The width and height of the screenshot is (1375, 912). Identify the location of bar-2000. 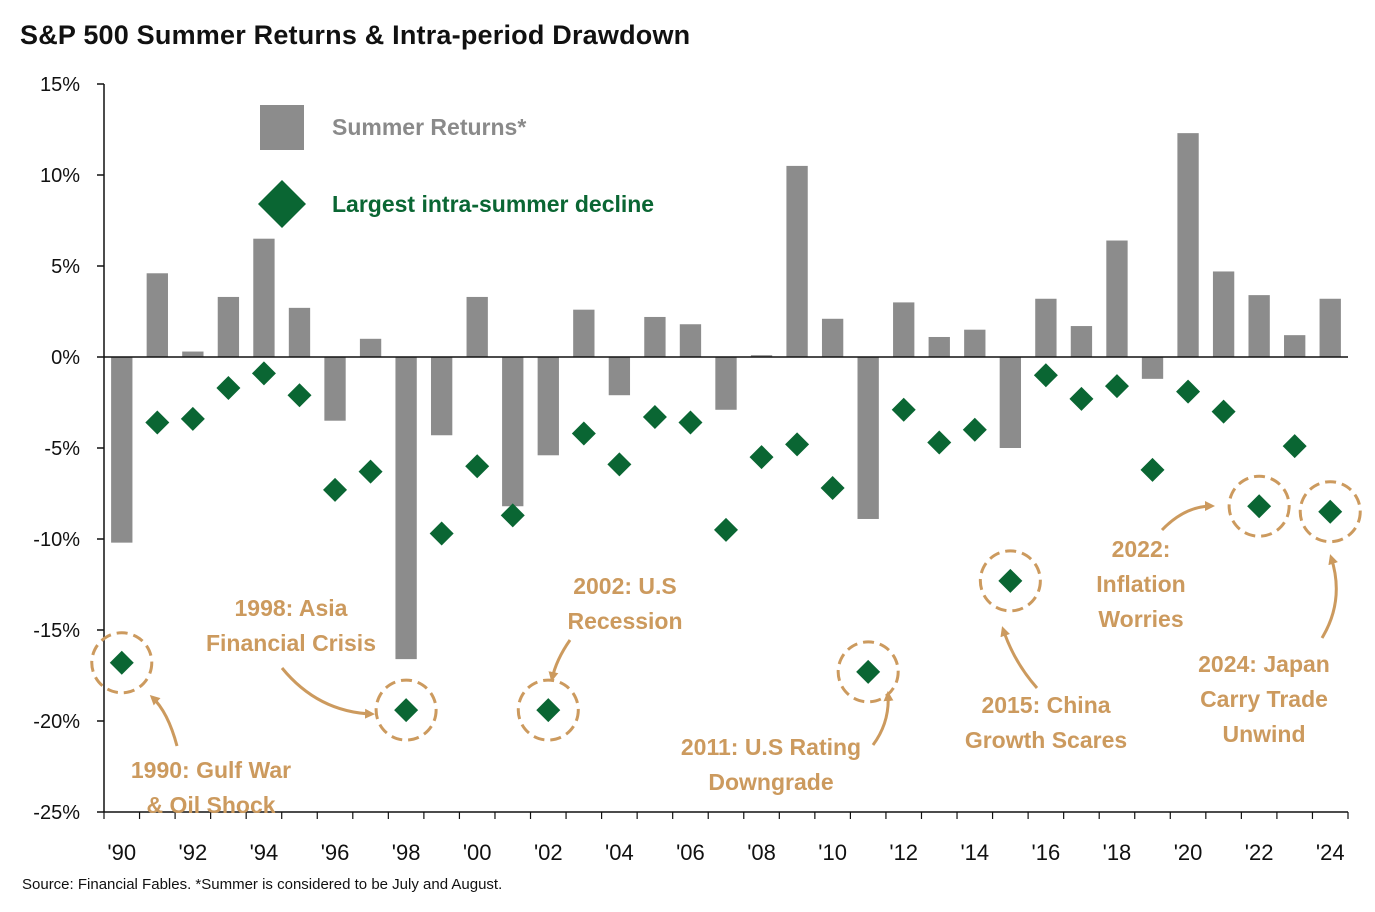
(477, 326).